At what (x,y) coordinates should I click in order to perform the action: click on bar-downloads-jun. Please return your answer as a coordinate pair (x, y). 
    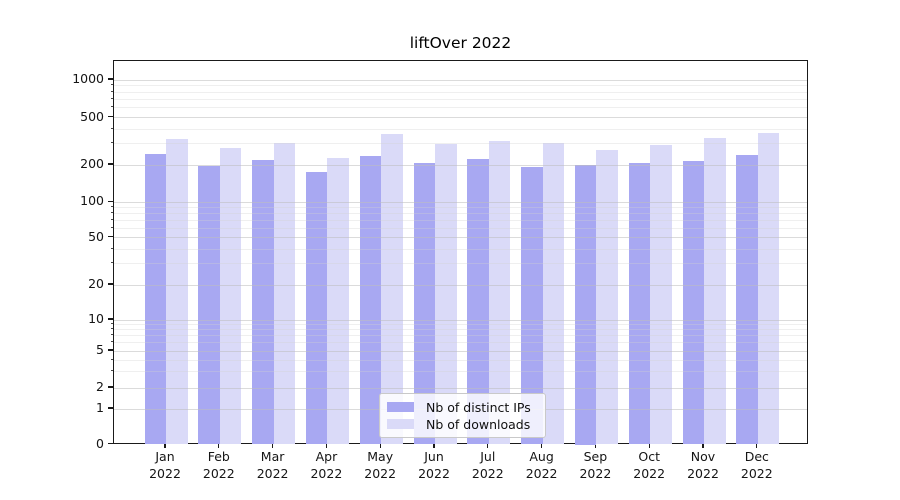
    Looking at the image, I should click on (446, 294).